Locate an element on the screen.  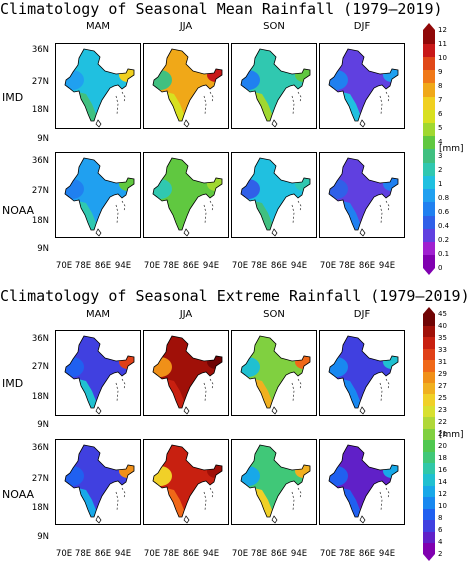
colorbar-tick-label: 31 is located at coordinates (442, 362).